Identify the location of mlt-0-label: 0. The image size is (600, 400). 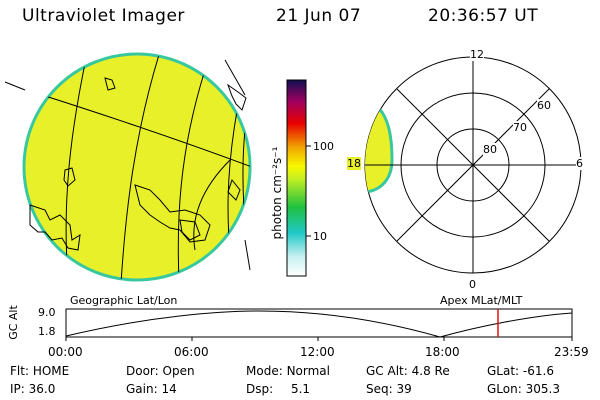
(472, 284).